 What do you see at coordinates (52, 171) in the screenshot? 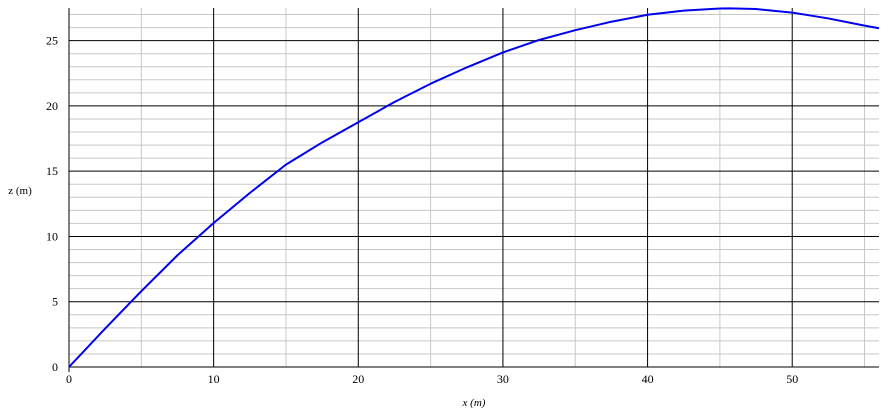
I see `y-tick-label: 15` at bounding box center [52, 171].